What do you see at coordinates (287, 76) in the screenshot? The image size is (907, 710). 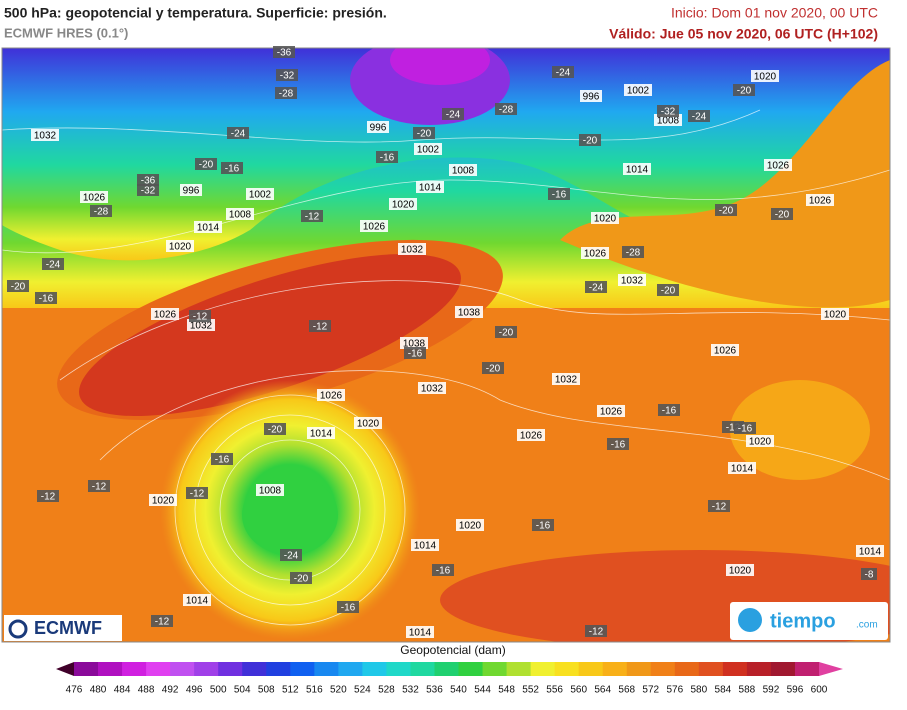 I see `temperature-label: -32` at bounding box center [287, 76].